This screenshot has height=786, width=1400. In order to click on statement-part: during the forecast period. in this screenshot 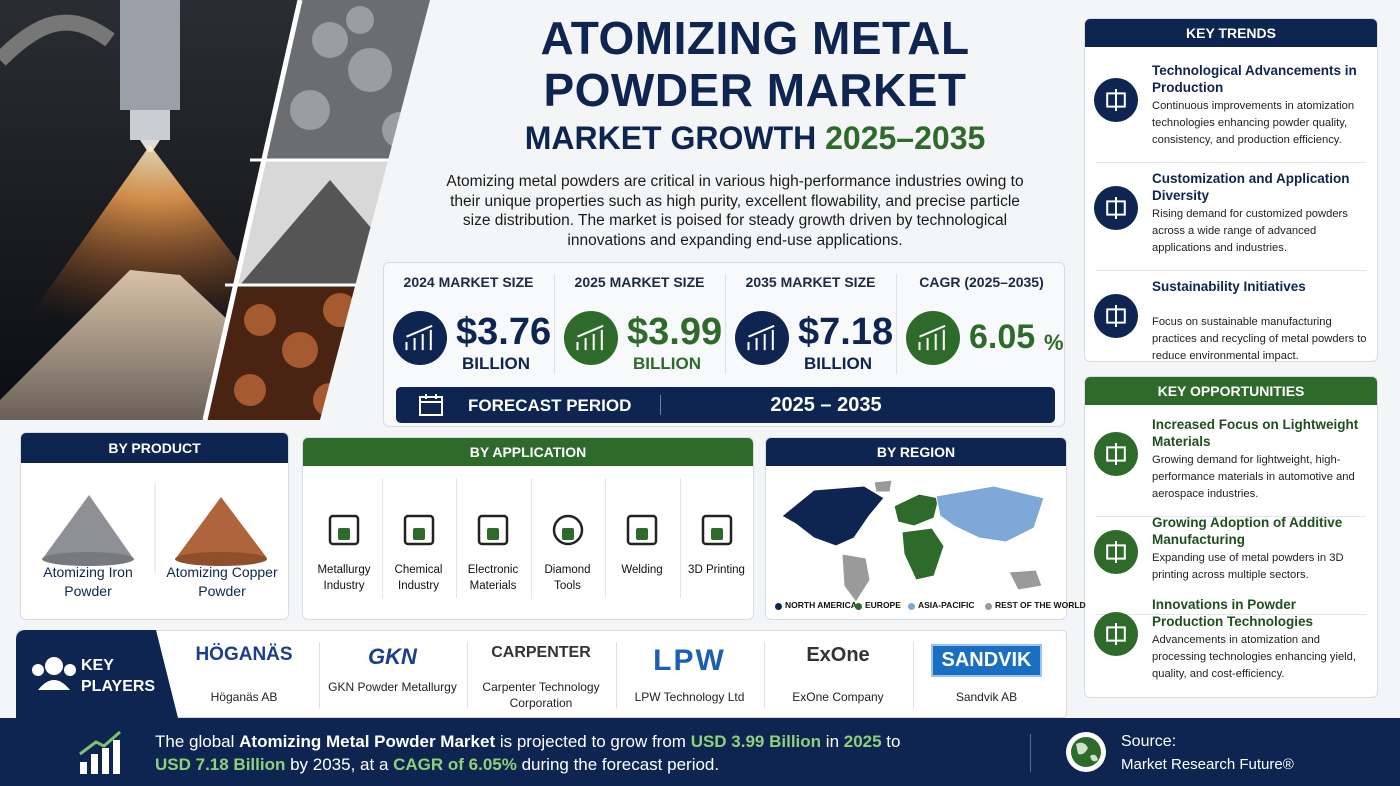, I will do `click(618, 764)`.